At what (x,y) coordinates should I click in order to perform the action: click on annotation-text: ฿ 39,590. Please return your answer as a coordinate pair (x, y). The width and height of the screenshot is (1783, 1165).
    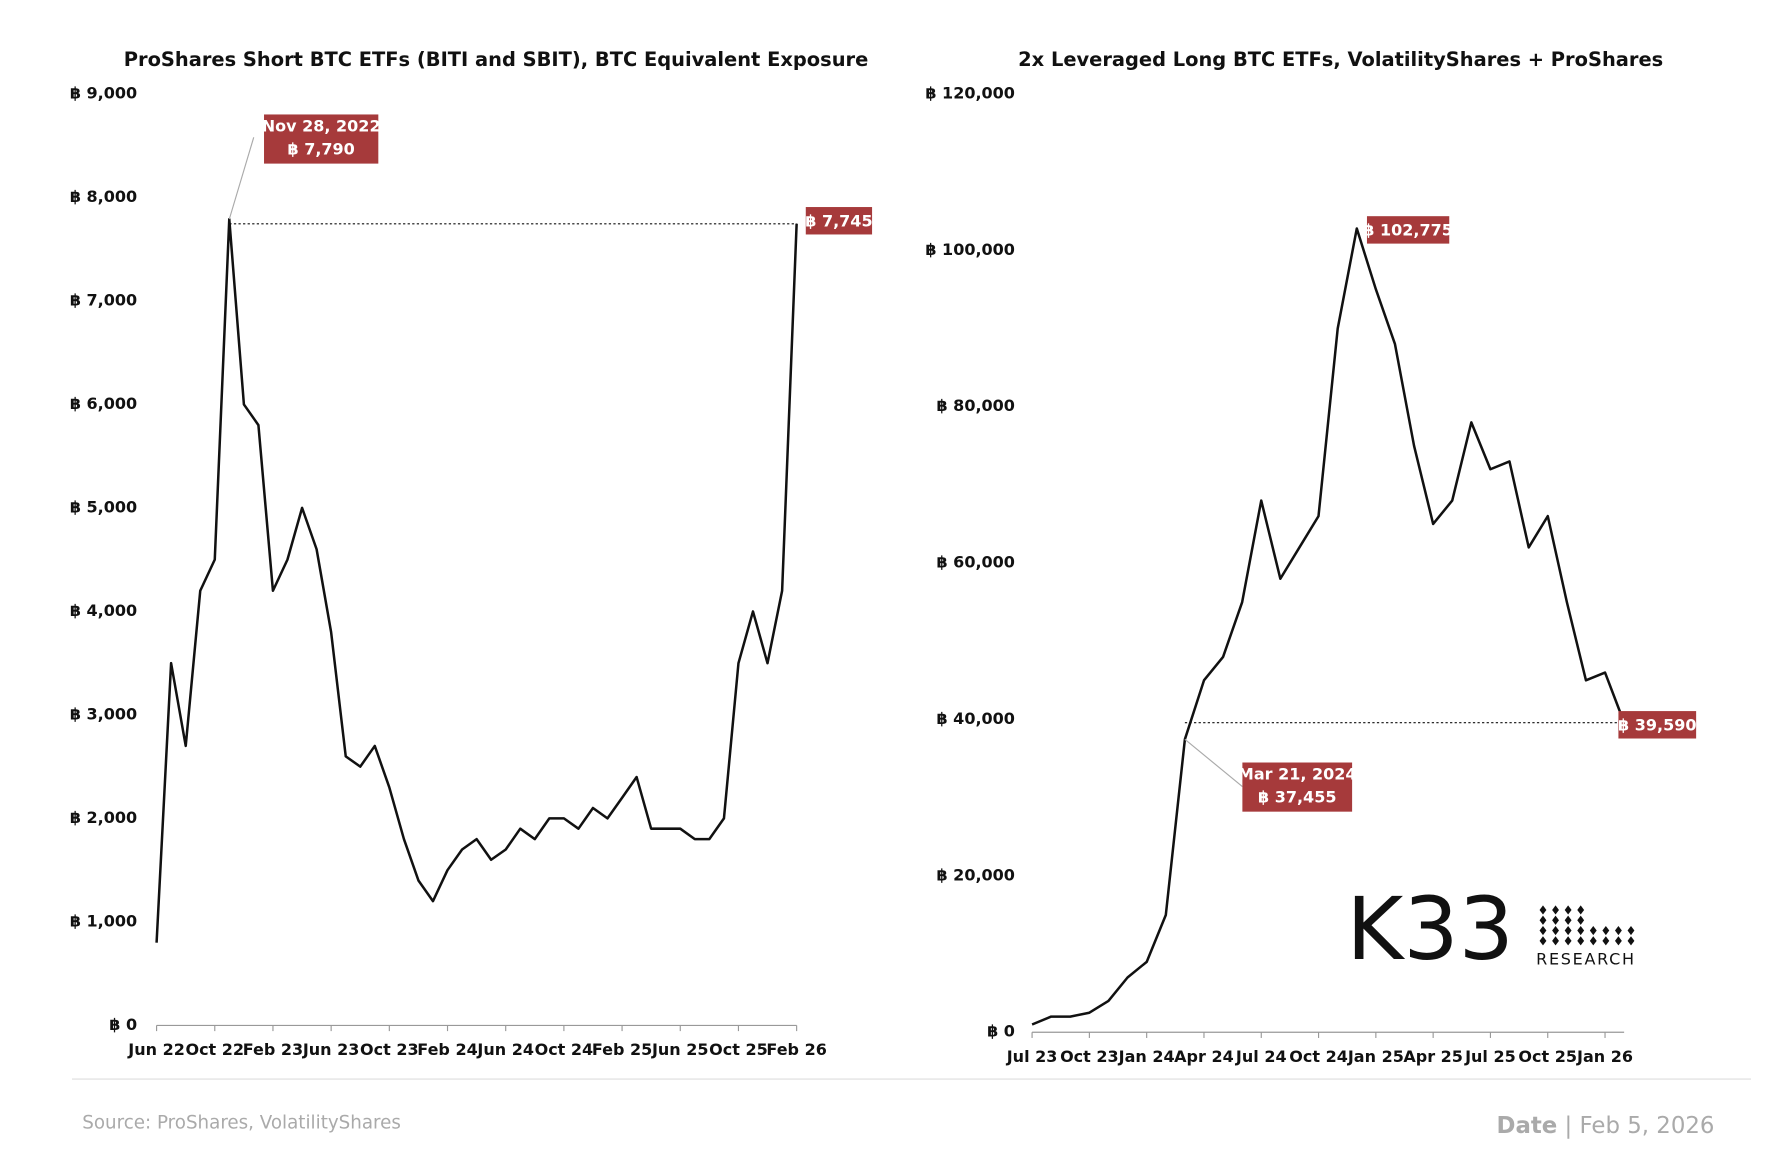
    Looking at the image, I should click on (1657, 724).